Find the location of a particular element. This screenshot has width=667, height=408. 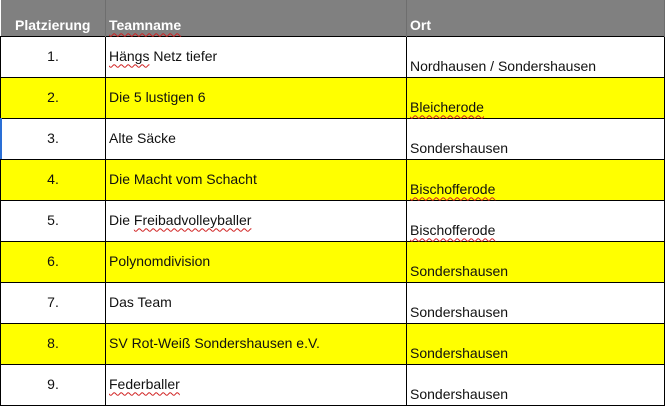

table-row: 2. Die 5 lustigen 6 Bleicherode is located at coordinates (332, 97).